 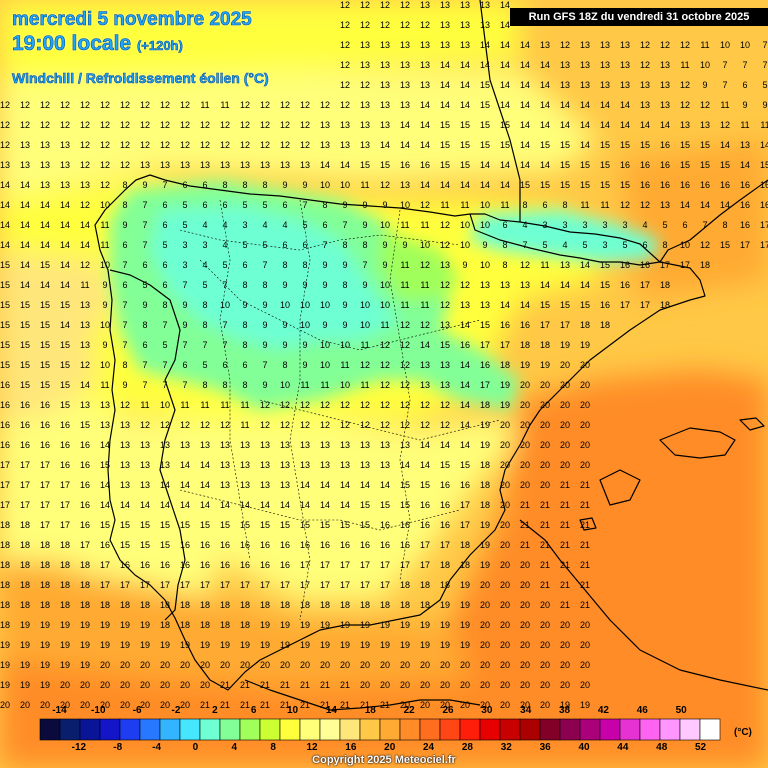 What do you see at coordinates (448, 710) in the screenshot?
I see `legend-label: 26` at bounding box center [448, 710].